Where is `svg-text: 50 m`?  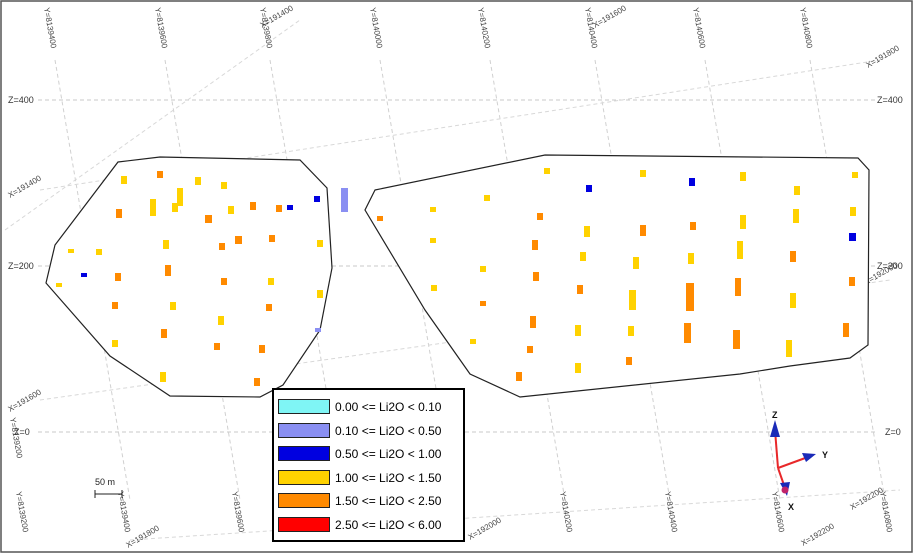 svg-text: 50 m is located at coordinates (105, 482).